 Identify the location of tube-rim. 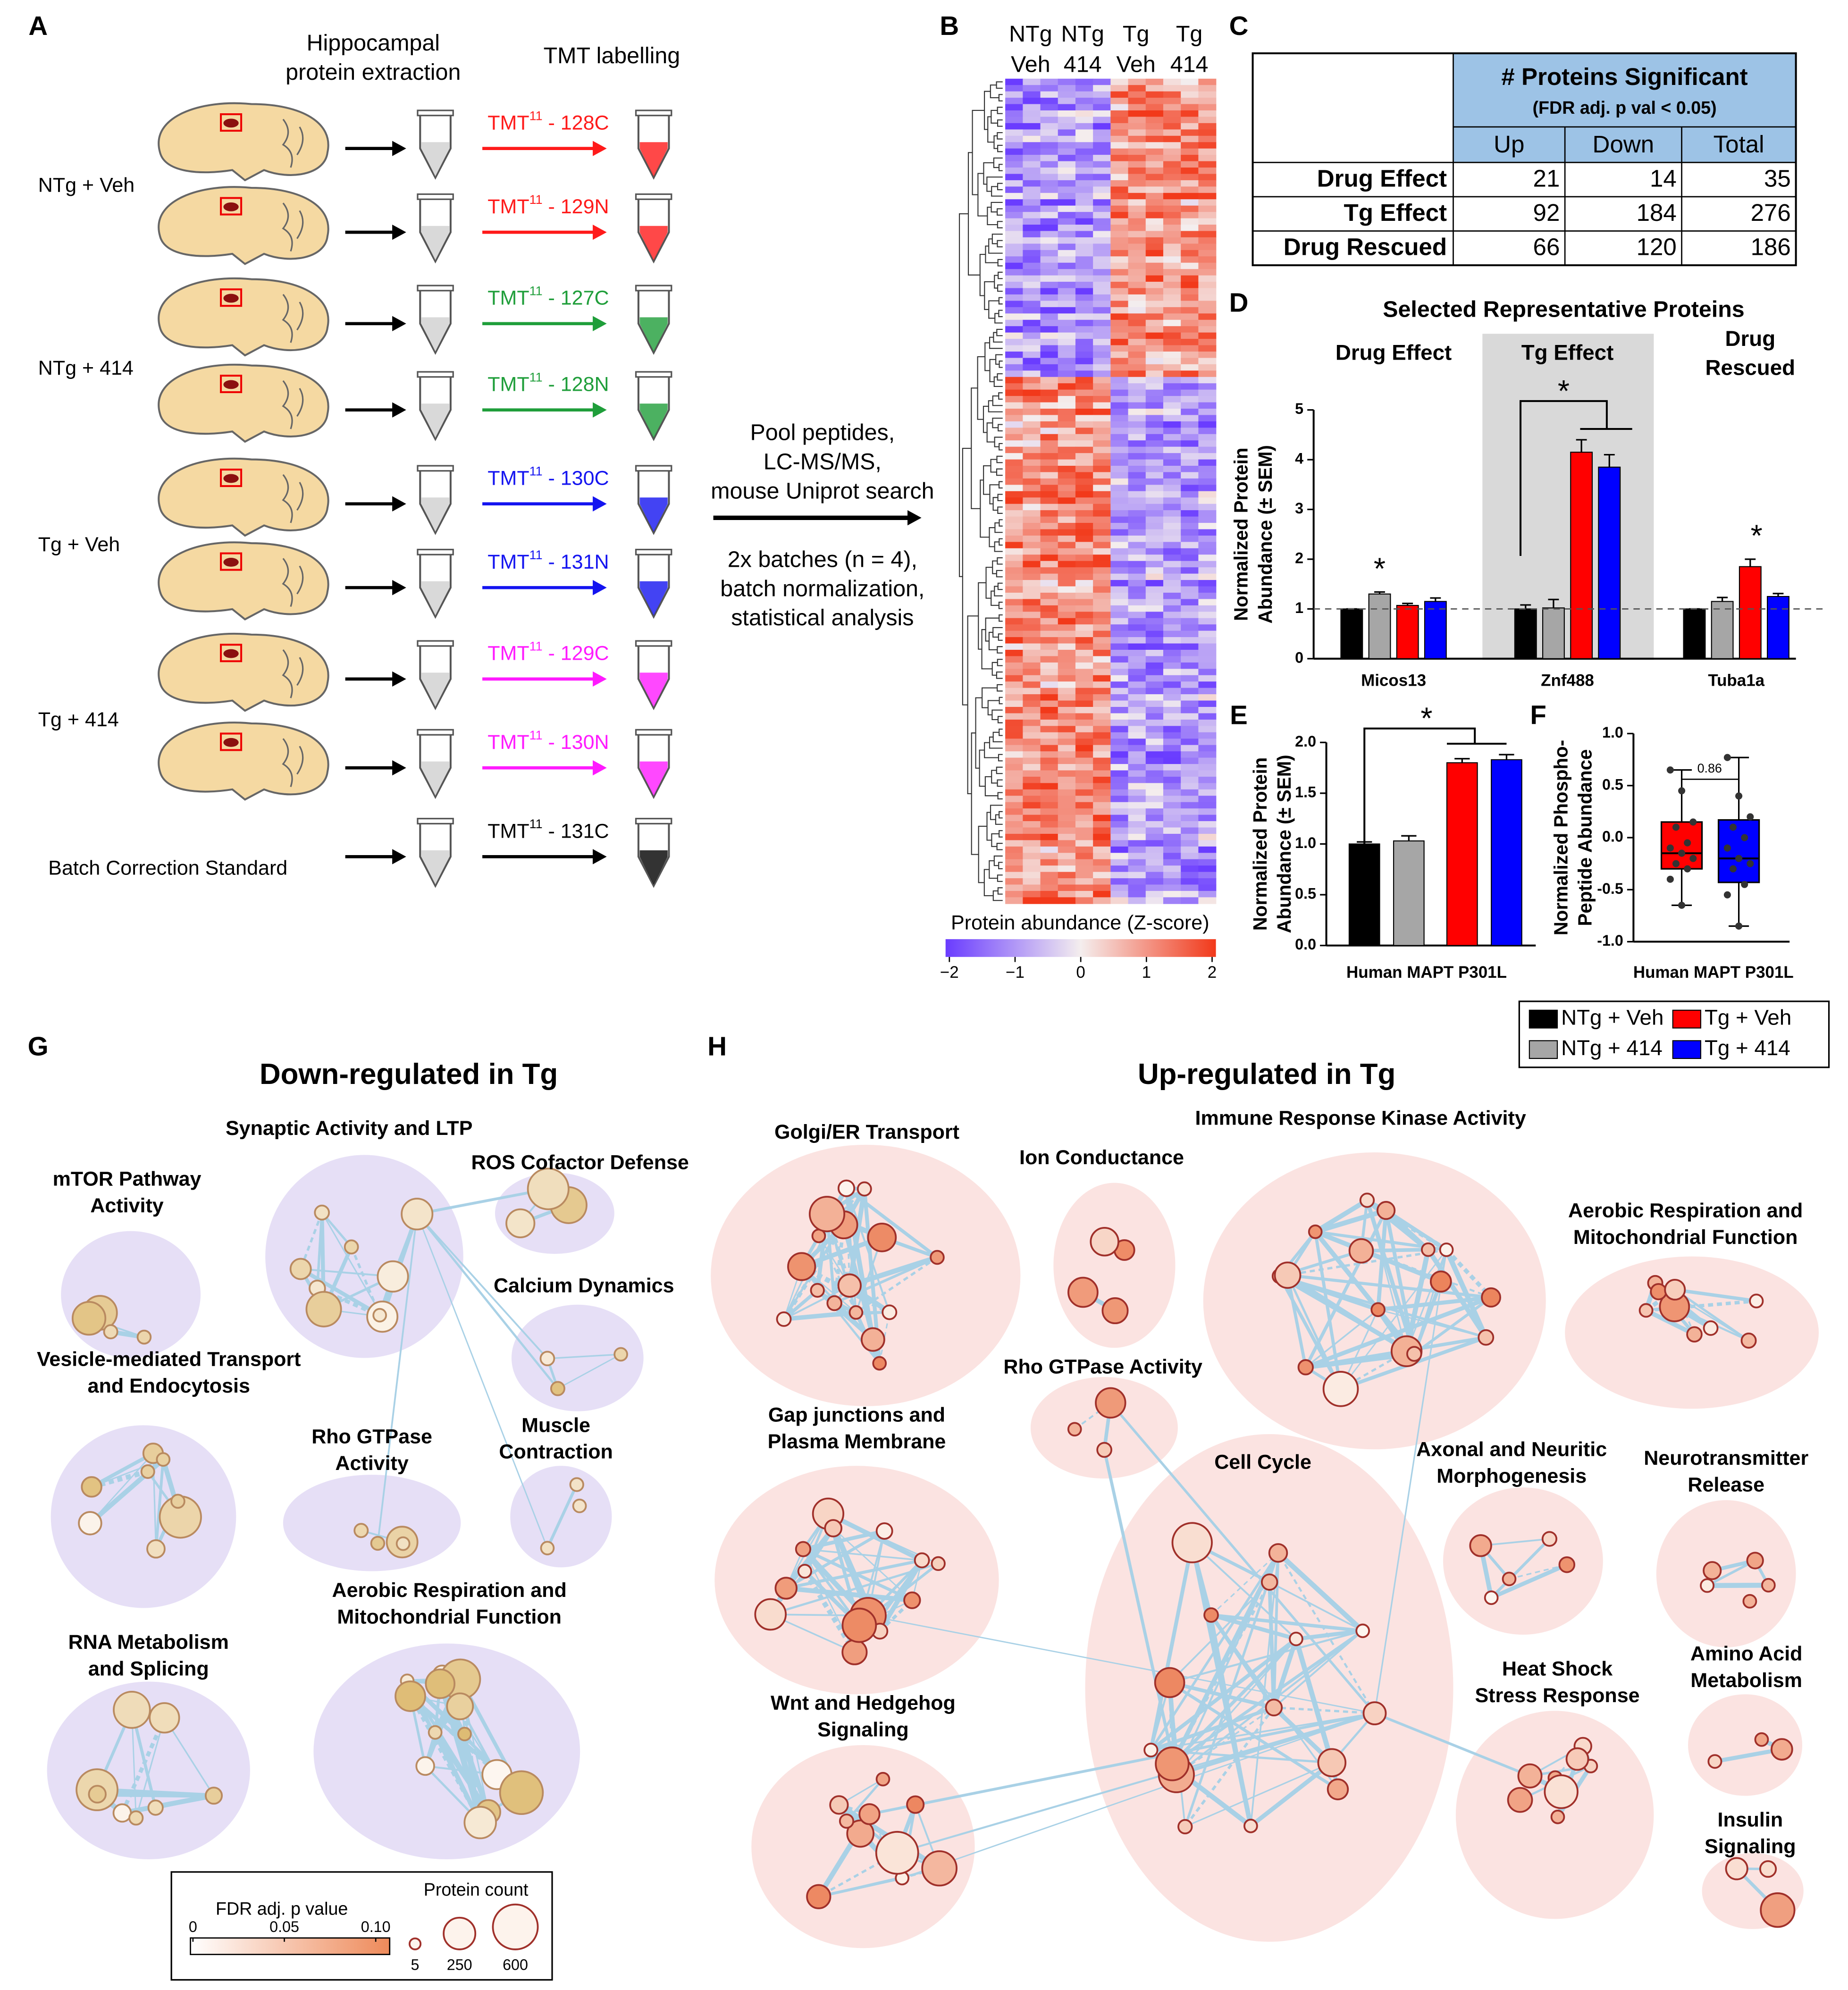
(435, 551).